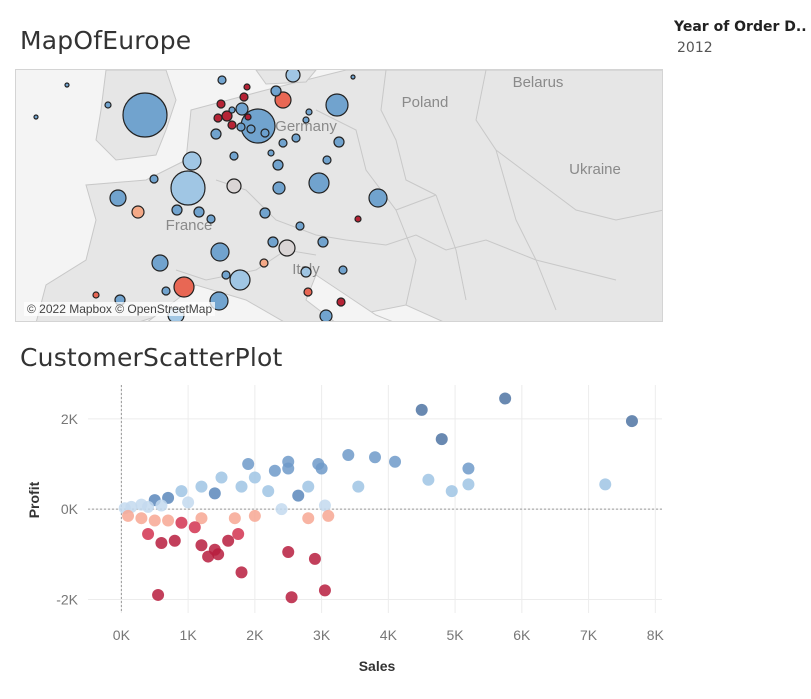 The image size is (811, 699). Describe the element at coordinates (120, 309) in the screenshot. I see `map-attribution: © 2022 Mapbox © OpenStreetMap` at that location.